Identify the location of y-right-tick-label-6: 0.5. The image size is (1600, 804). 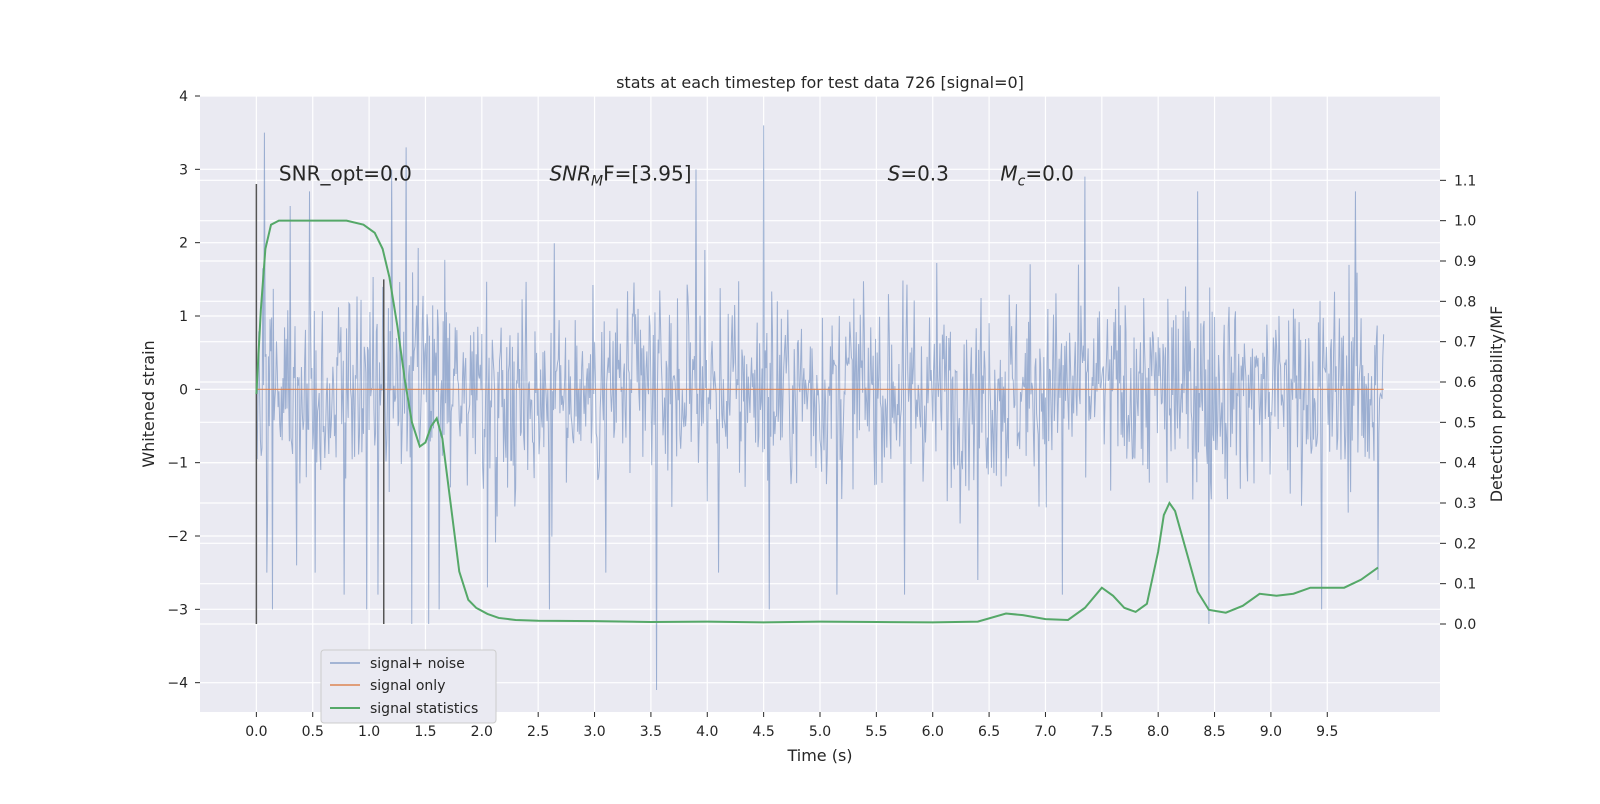
(1465, 423).